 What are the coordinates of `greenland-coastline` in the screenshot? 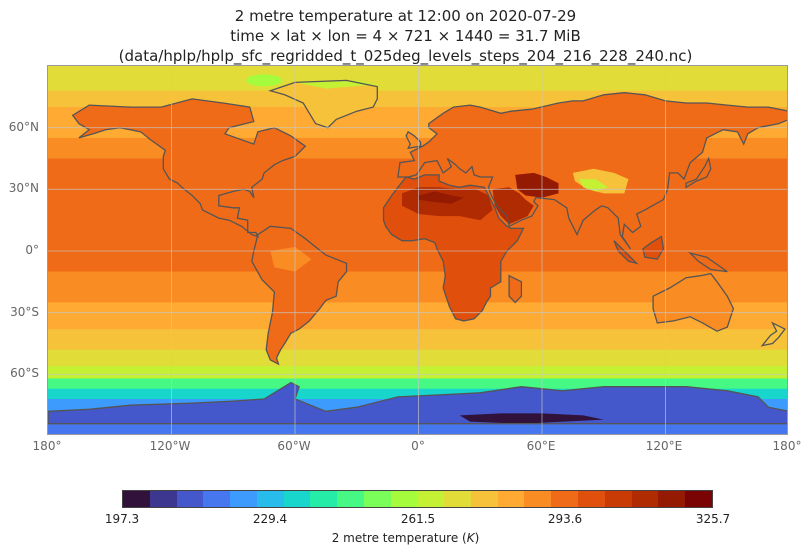 It's located at (323, 104).